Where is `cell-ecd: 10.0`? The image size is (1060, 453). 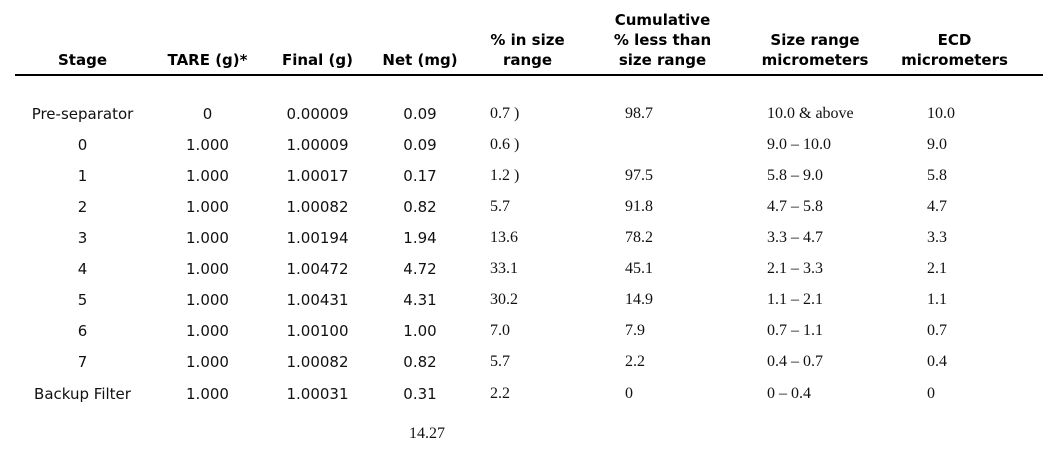 cell-ecd: 10.0 is located at coordinates (941, 113).